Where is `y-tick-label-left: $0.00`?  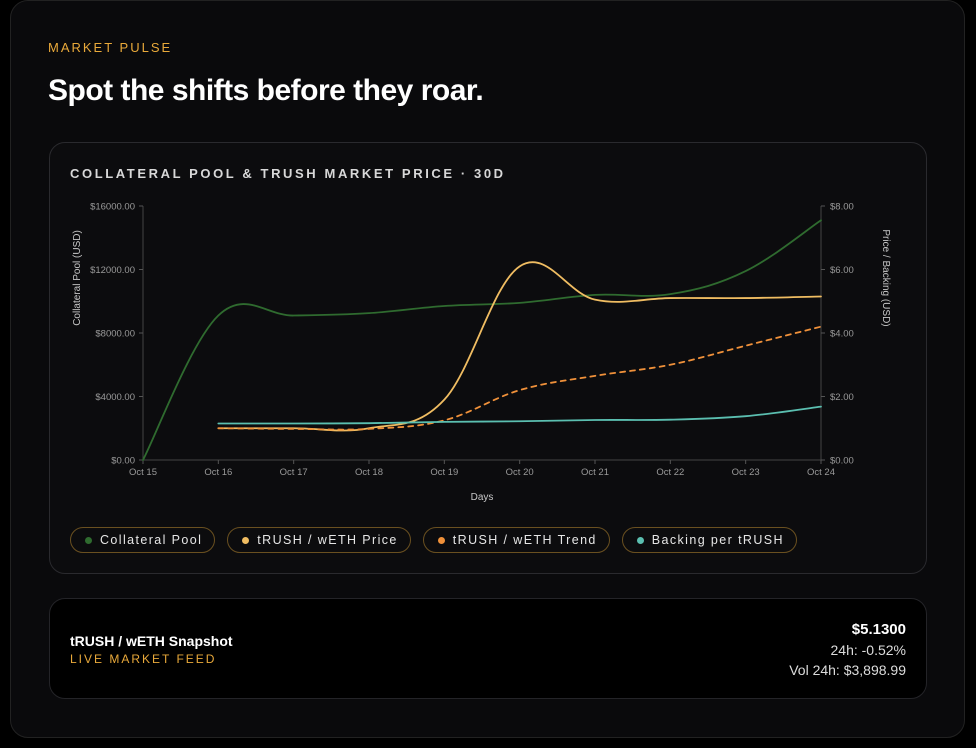 y-tick-label-left: $0.00 is located at coordinates (123, 461).